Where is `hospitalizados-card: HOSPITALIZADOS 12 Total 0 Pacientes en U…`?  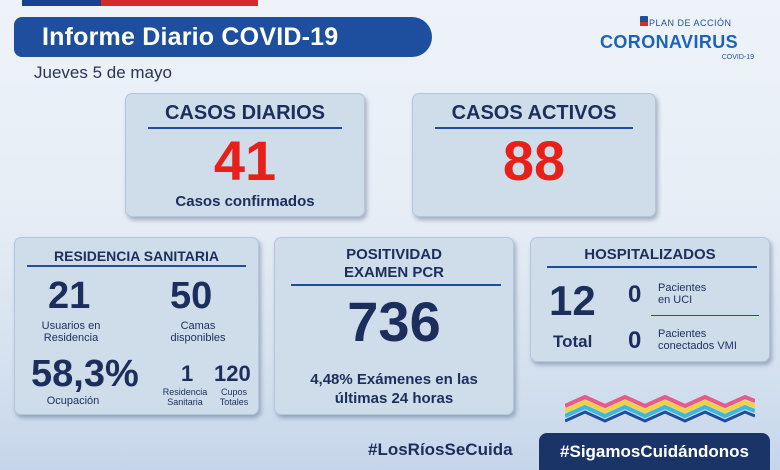 hospitalizados-card: HOSPITALIZADOS 12 Total 0 Pacientes en U… is located at coordinates (650, 299).